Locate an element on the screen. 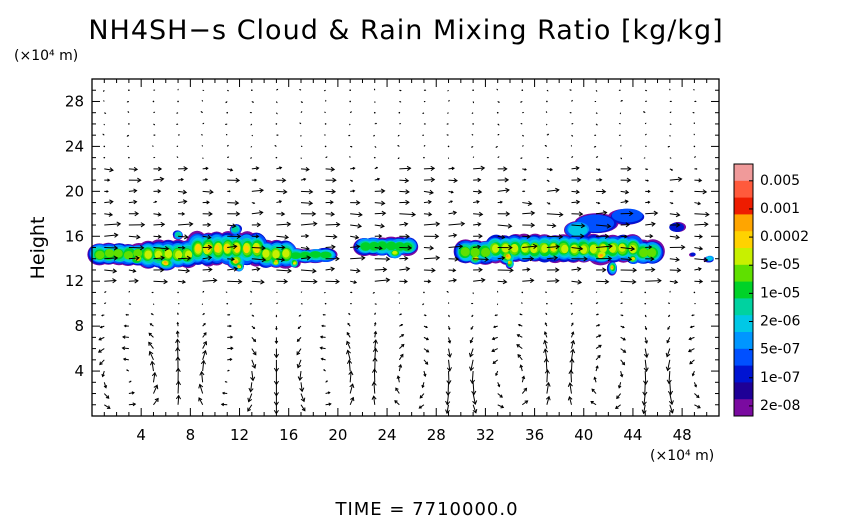 The height and width of the screenshot is (519, 854). x-tick-label: 16 is located at coordinates (288, 435).